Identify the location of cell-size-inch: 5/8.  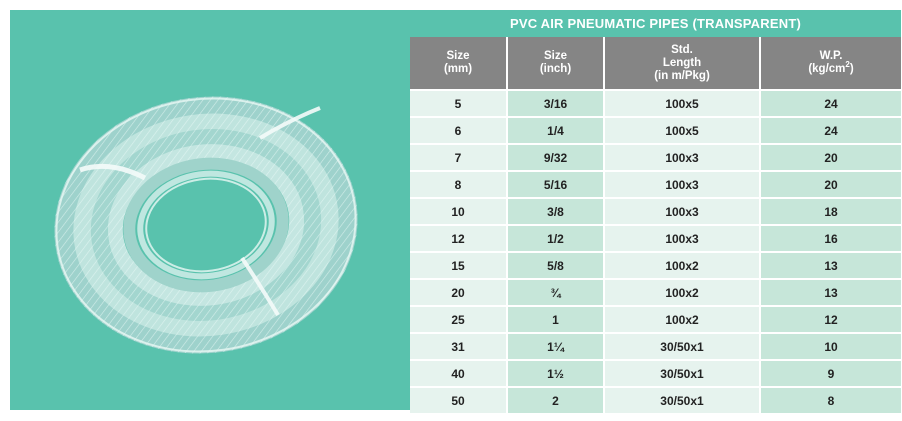
(556, 265).